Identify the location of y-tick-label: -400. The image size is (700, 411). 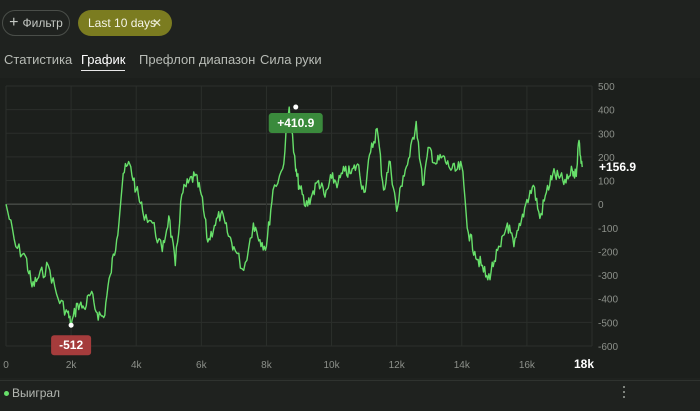
(608, 300).